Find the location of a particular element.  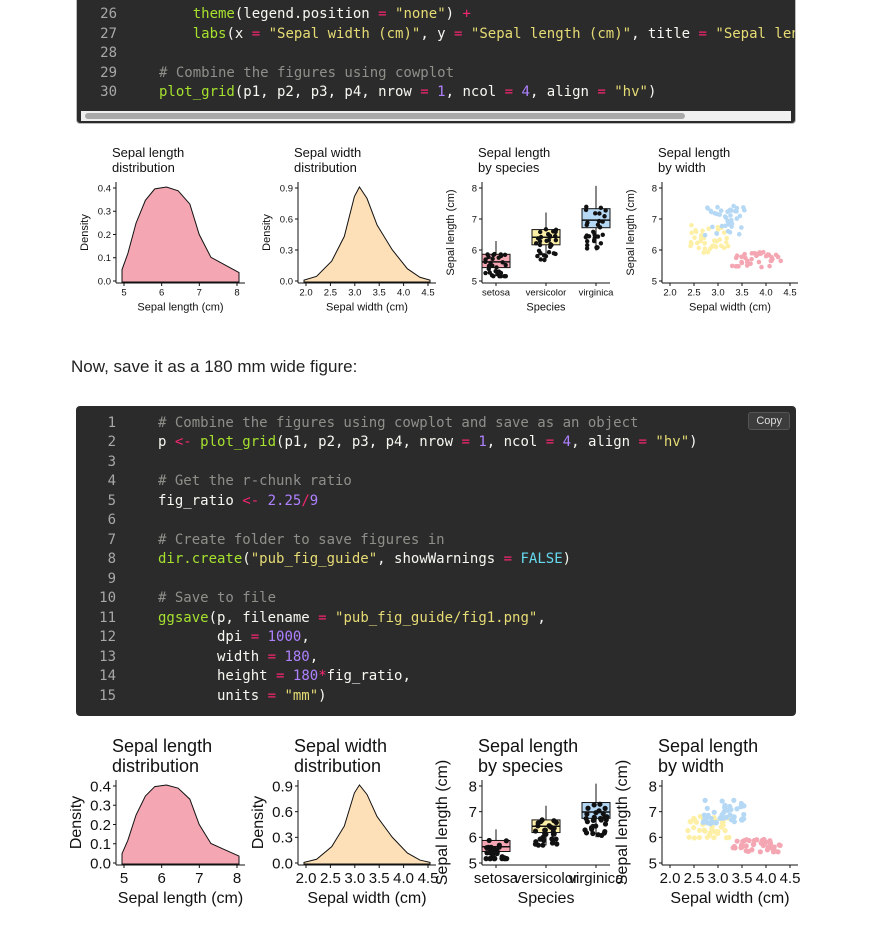

code-text: theme(legend.position = "none") + is located at coordinates (331, 14).